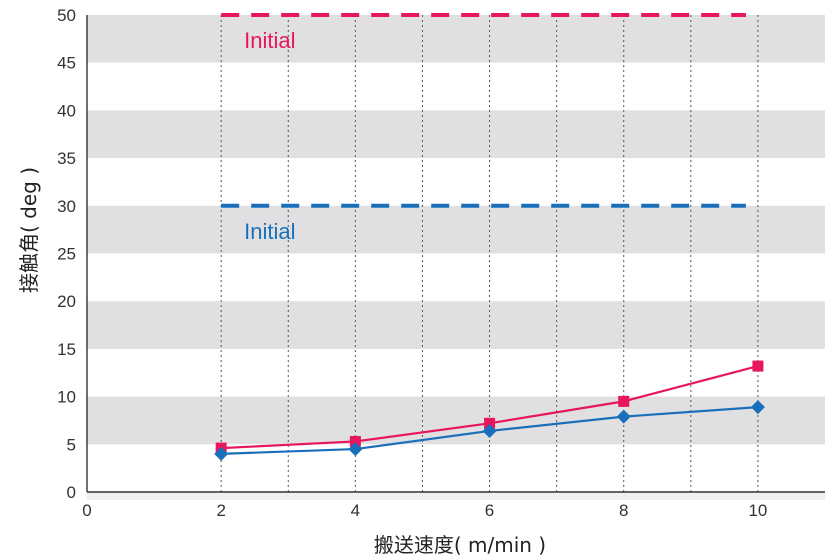  Describe the element at coordinates (66, 158) in the screenshot. I see `y-tick-label: 35` at that location.